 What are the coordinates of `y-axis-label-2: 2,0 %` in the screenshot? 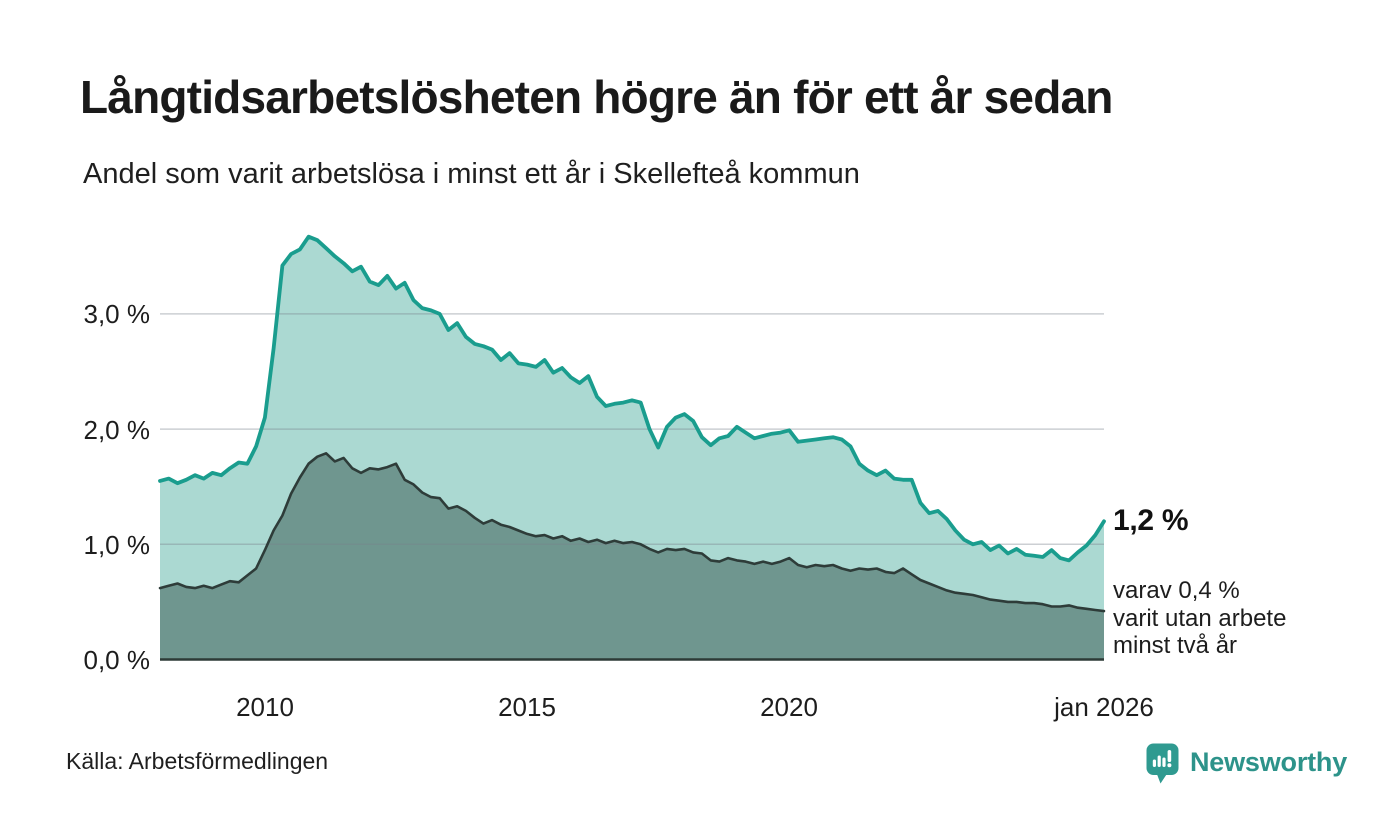 It's located at (117, 430).